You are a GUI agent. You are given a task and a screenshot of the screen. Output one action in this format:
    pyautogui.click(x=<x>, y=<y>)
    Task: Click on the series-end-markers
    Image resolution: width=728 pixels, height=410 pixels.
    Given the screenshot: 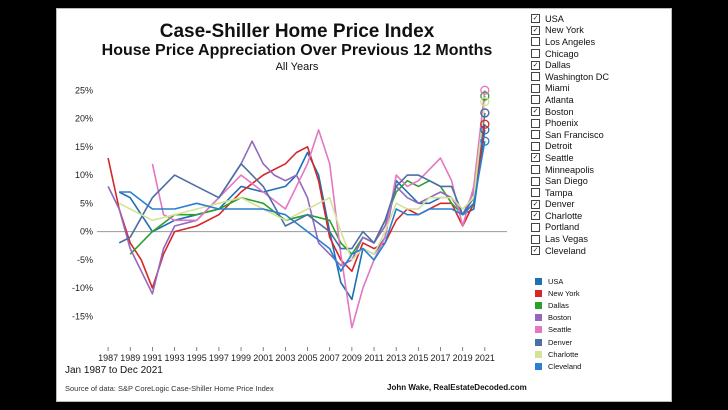 What is the action you would take?
    pyautogui.click(x=485, y=115)
    